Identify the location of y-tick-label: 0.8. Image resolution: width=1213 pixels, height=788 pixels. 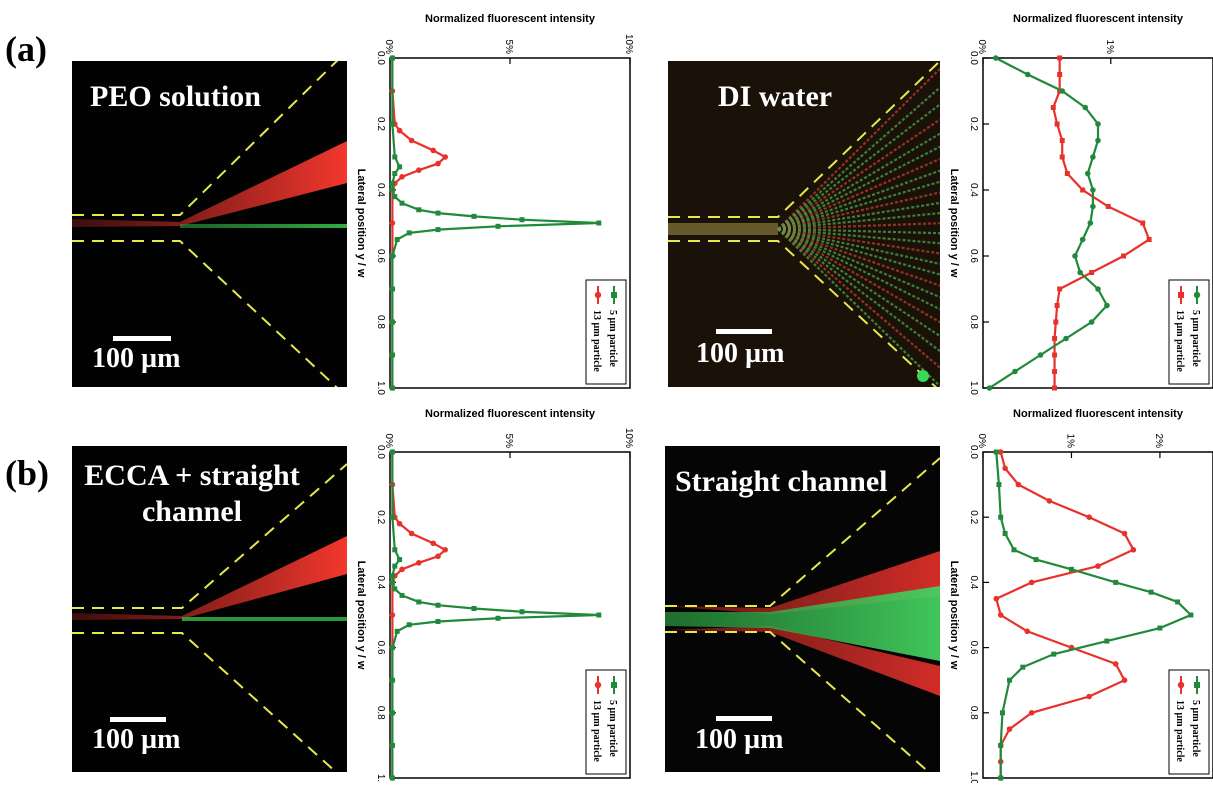
(380, 322).